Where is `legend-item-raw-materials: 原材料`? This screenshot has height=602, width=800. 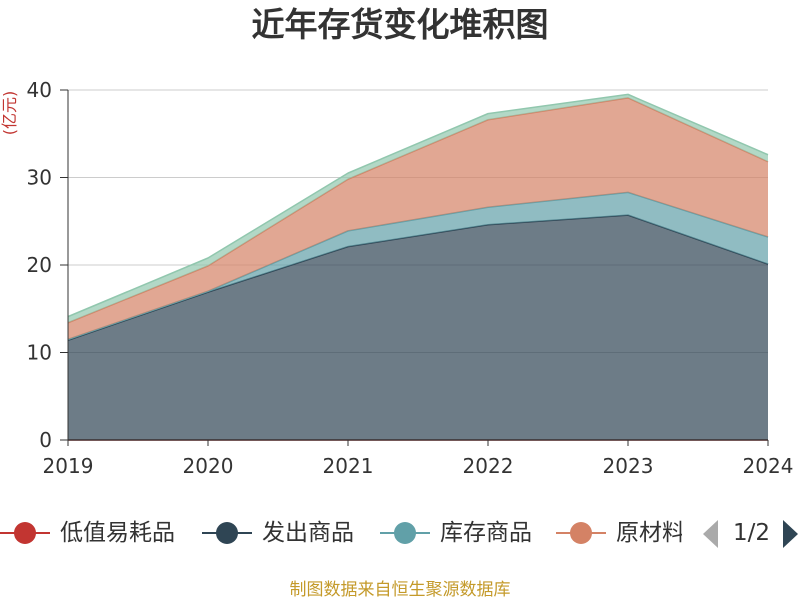 legend-item-raw-materials: 原材料 is located at coordinates (619, 533).